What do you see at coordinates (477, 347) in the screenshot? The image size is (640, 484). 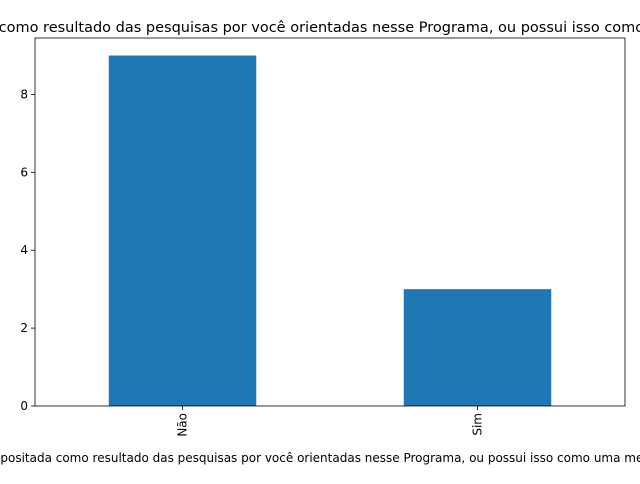 I see `bar-sim` at bounding box center [477, 347].